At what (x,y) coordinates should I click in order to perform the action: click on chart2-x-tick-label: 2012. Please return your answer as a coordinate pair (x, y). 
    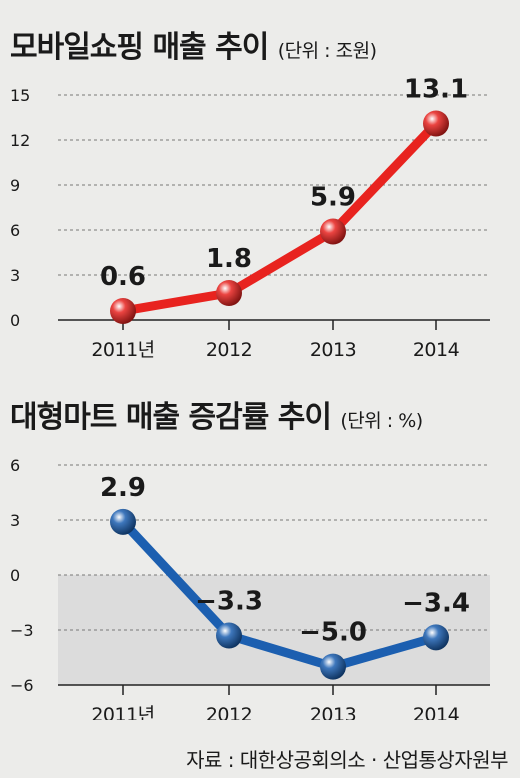
    Looking at the image, I should click on (229, 712).